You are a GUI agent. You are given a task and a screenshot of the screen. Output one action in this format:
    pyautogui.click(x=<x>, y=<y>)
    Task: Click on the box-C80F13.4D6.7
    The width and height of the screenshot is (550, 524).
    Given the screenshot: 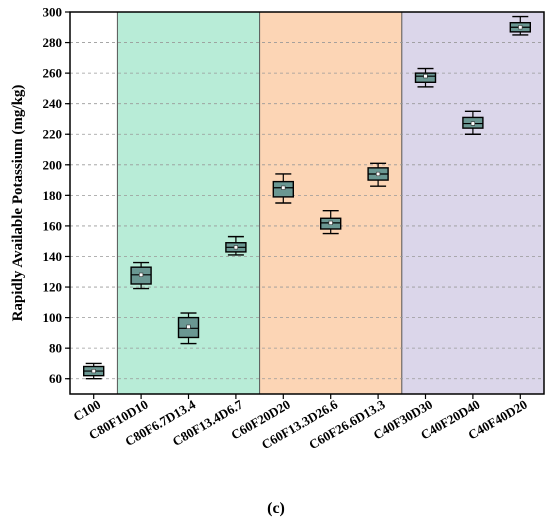 What is the action you would take?
    pyautogui.click(x=236, y=245)
    